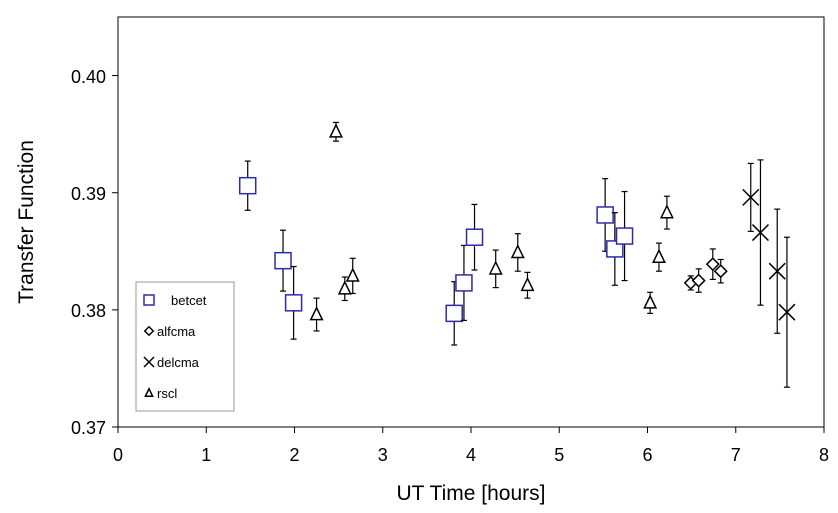  I want to click on y-tick-label: 0.39, so click(88, 194).